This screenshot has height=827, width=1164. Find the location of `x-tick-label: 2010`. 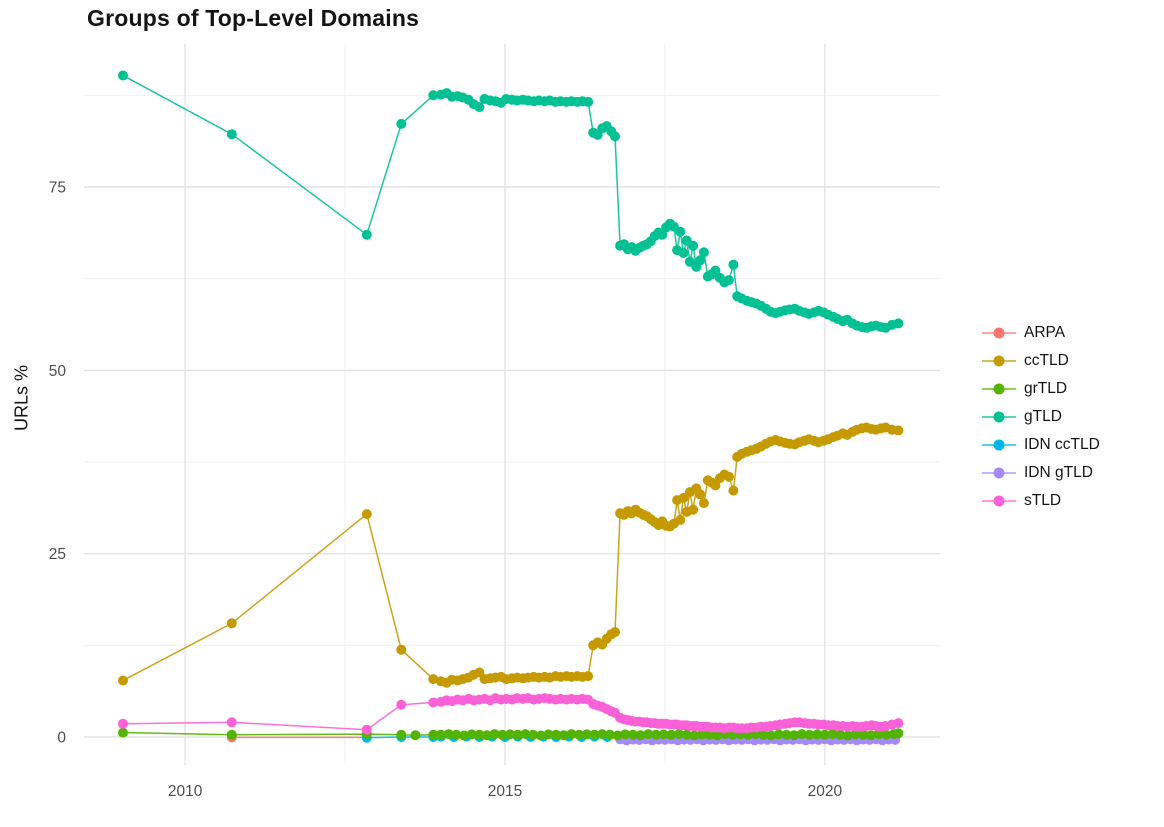

x-tick-label: 2010 is located at coordinates (185, 791).